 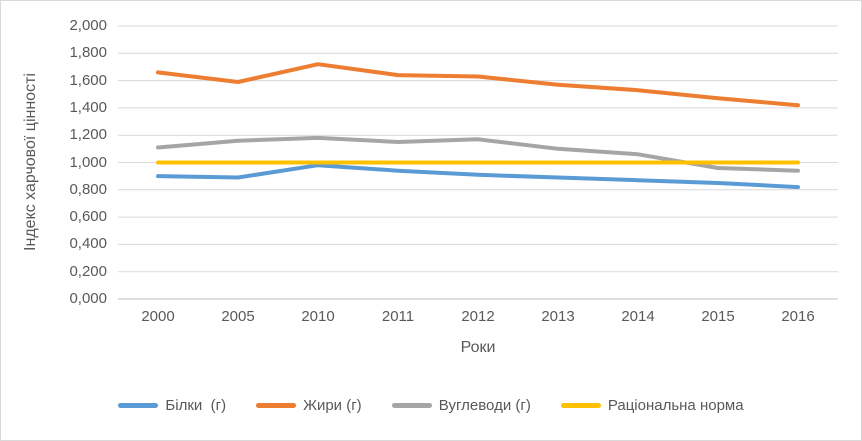 I want to click on legend-label: Білки (г), so click(x=196, y=405).